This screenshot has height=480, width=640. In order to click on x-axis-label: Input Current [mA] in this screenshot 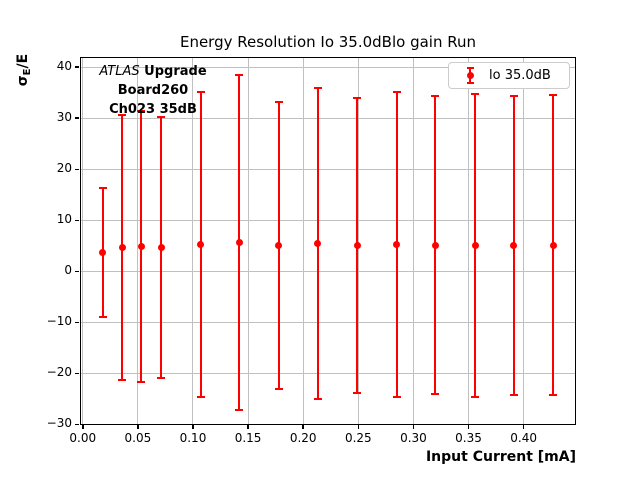, I will do `click(500, 457)`.